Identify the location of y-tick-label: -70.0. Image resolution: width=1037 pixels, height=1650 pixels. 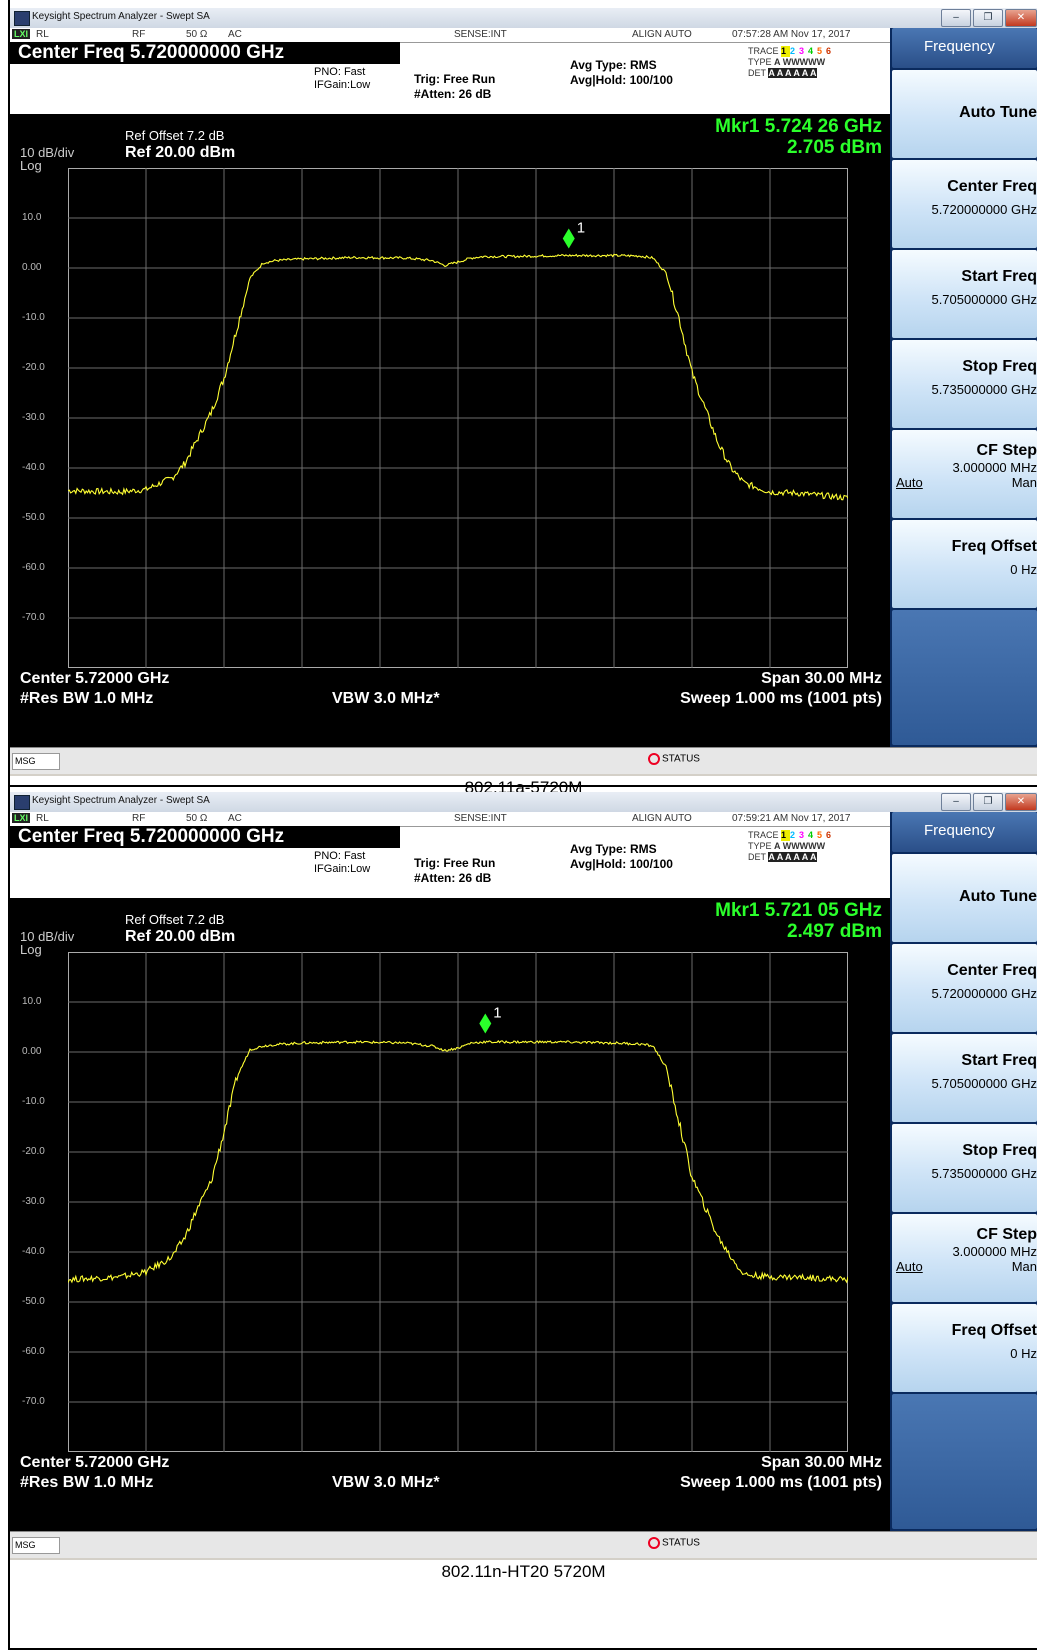
(33, 1401).